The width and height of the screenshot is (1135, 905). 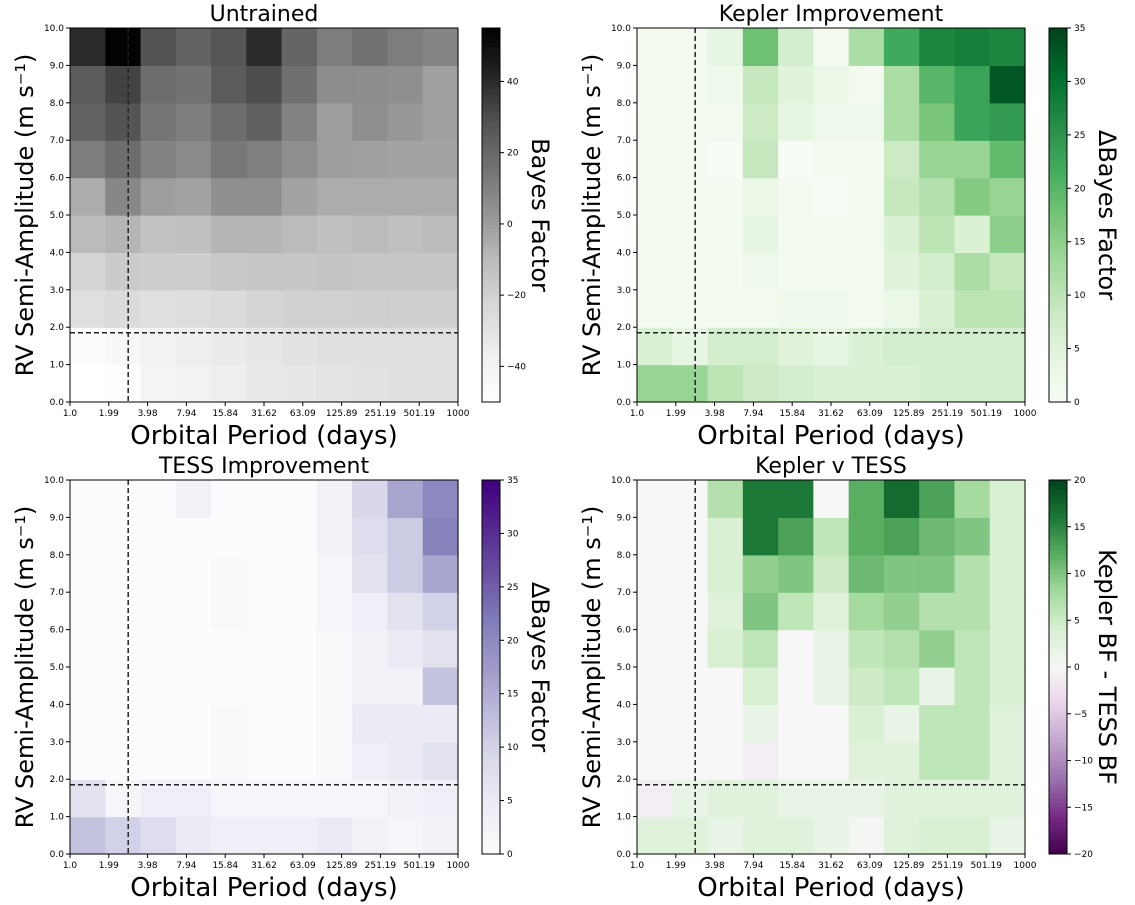 I want to click on colorbar-frame, so click(x=491, y=667).